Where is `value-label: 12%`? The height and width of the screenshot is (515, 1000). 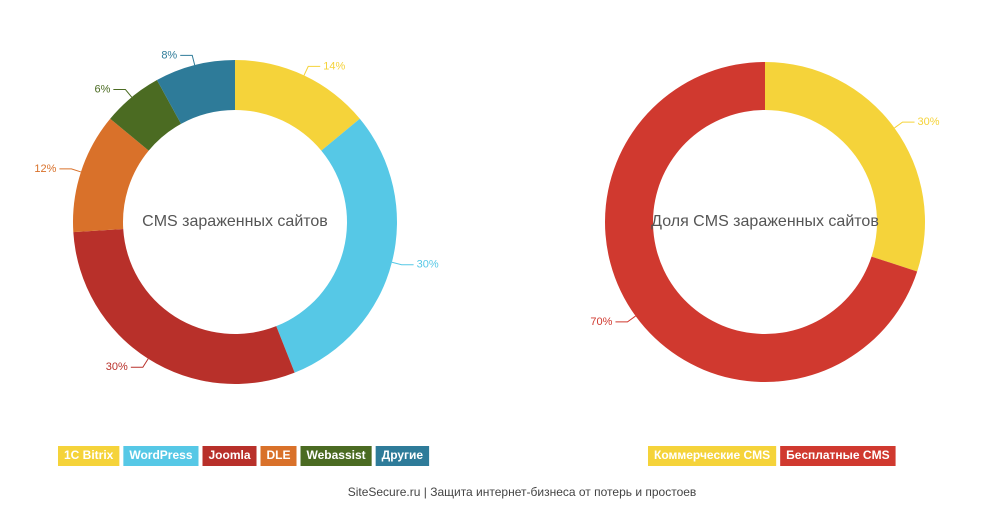 value-label: 12% is located at coordinates (45, 169).